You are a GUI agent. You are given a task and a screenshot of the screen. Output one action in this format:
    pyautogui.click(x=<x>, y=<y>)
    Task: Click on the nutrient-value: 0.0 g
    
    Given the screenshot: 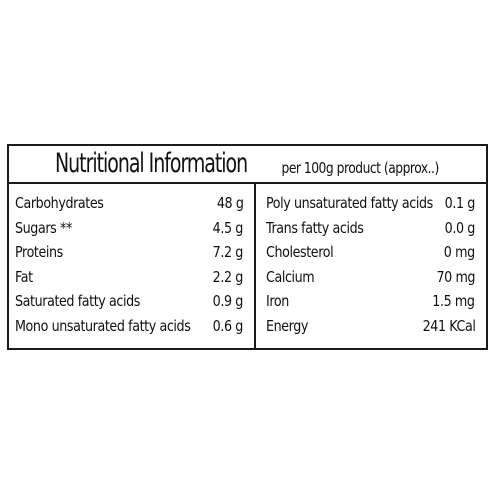 What is the action you would take?
    pyautogui.click(x=460, y=227)
    